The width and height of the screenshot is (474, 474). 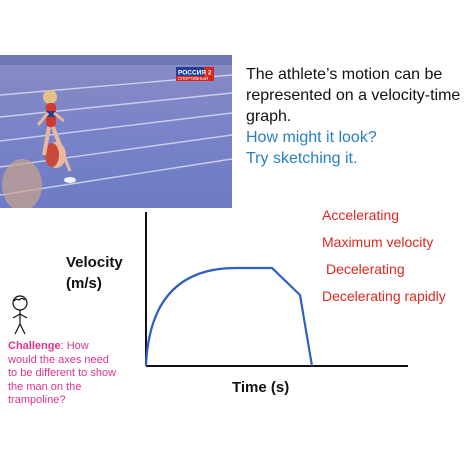 What do you see at coordinates (384, 296) in the screenshot?
I see `phase-decelerating-rapidly: Decelerating rapidly` at bounding box center [384, 296].